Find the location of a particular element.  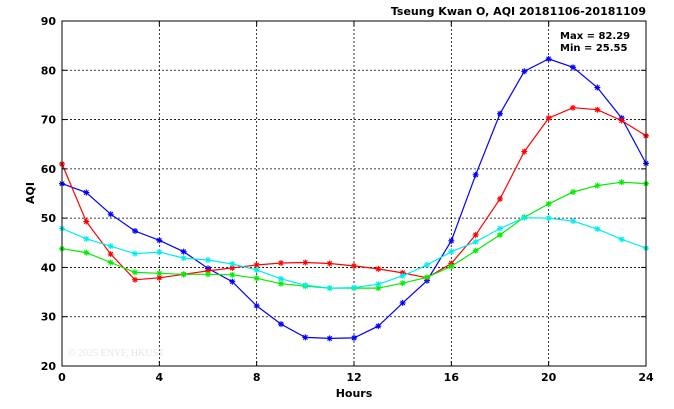

min-value-label: Min = 25.55 is located at coordinates (594, 48).